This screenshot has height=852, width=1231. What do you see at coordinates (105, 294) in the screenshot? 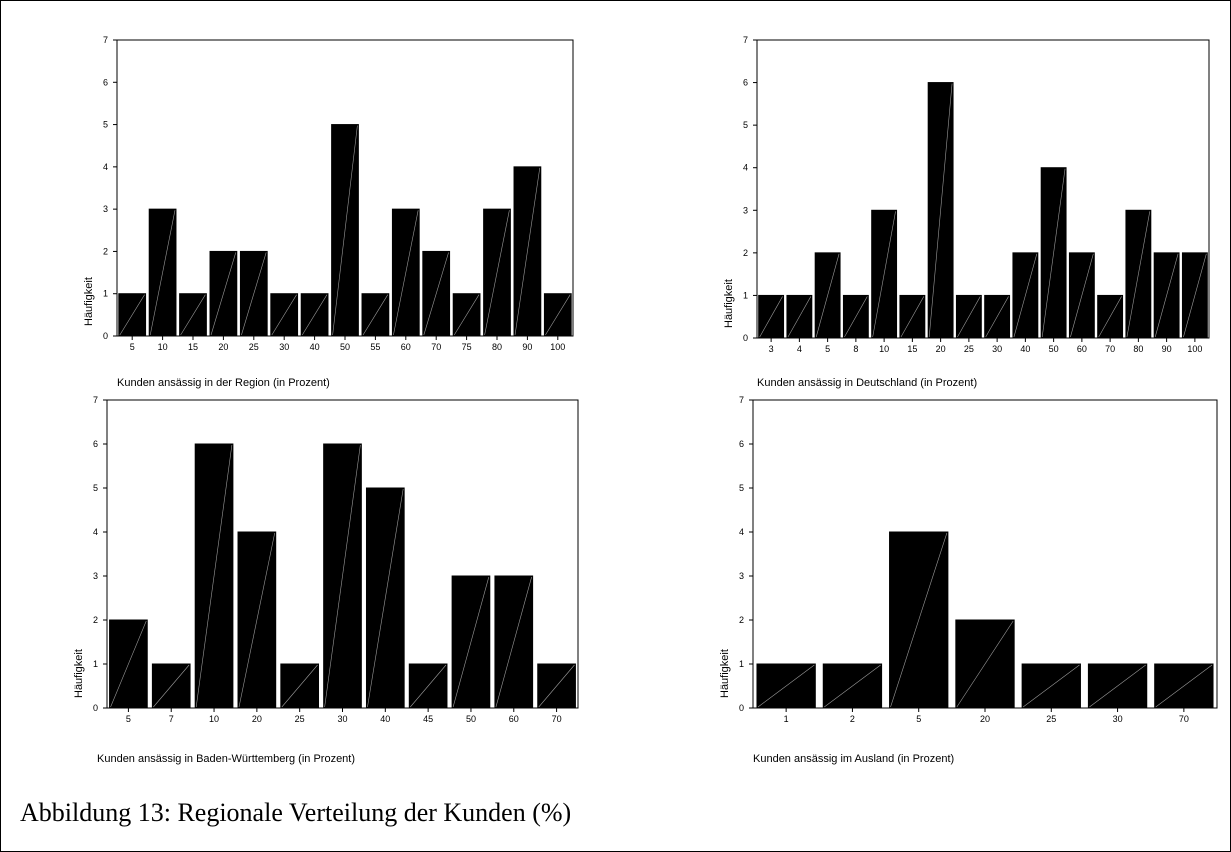
I see `y-tick-label: 1` at bounding box center [105, 294].